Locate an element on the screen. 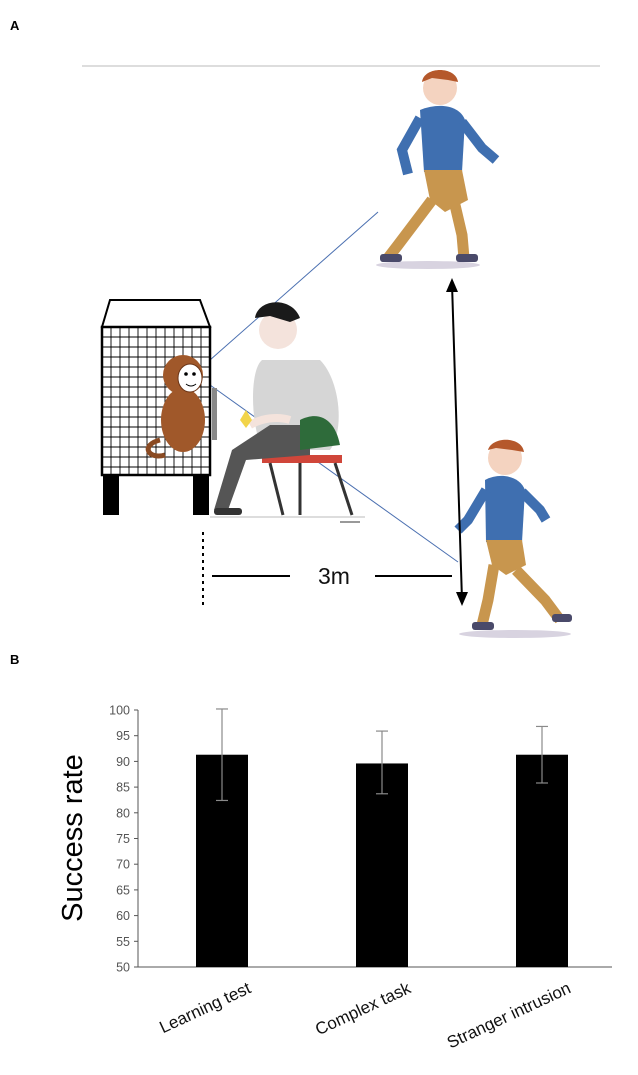 The image size is (638, 1075). y-tick-label: 85 is located at coordinates (123, 788).